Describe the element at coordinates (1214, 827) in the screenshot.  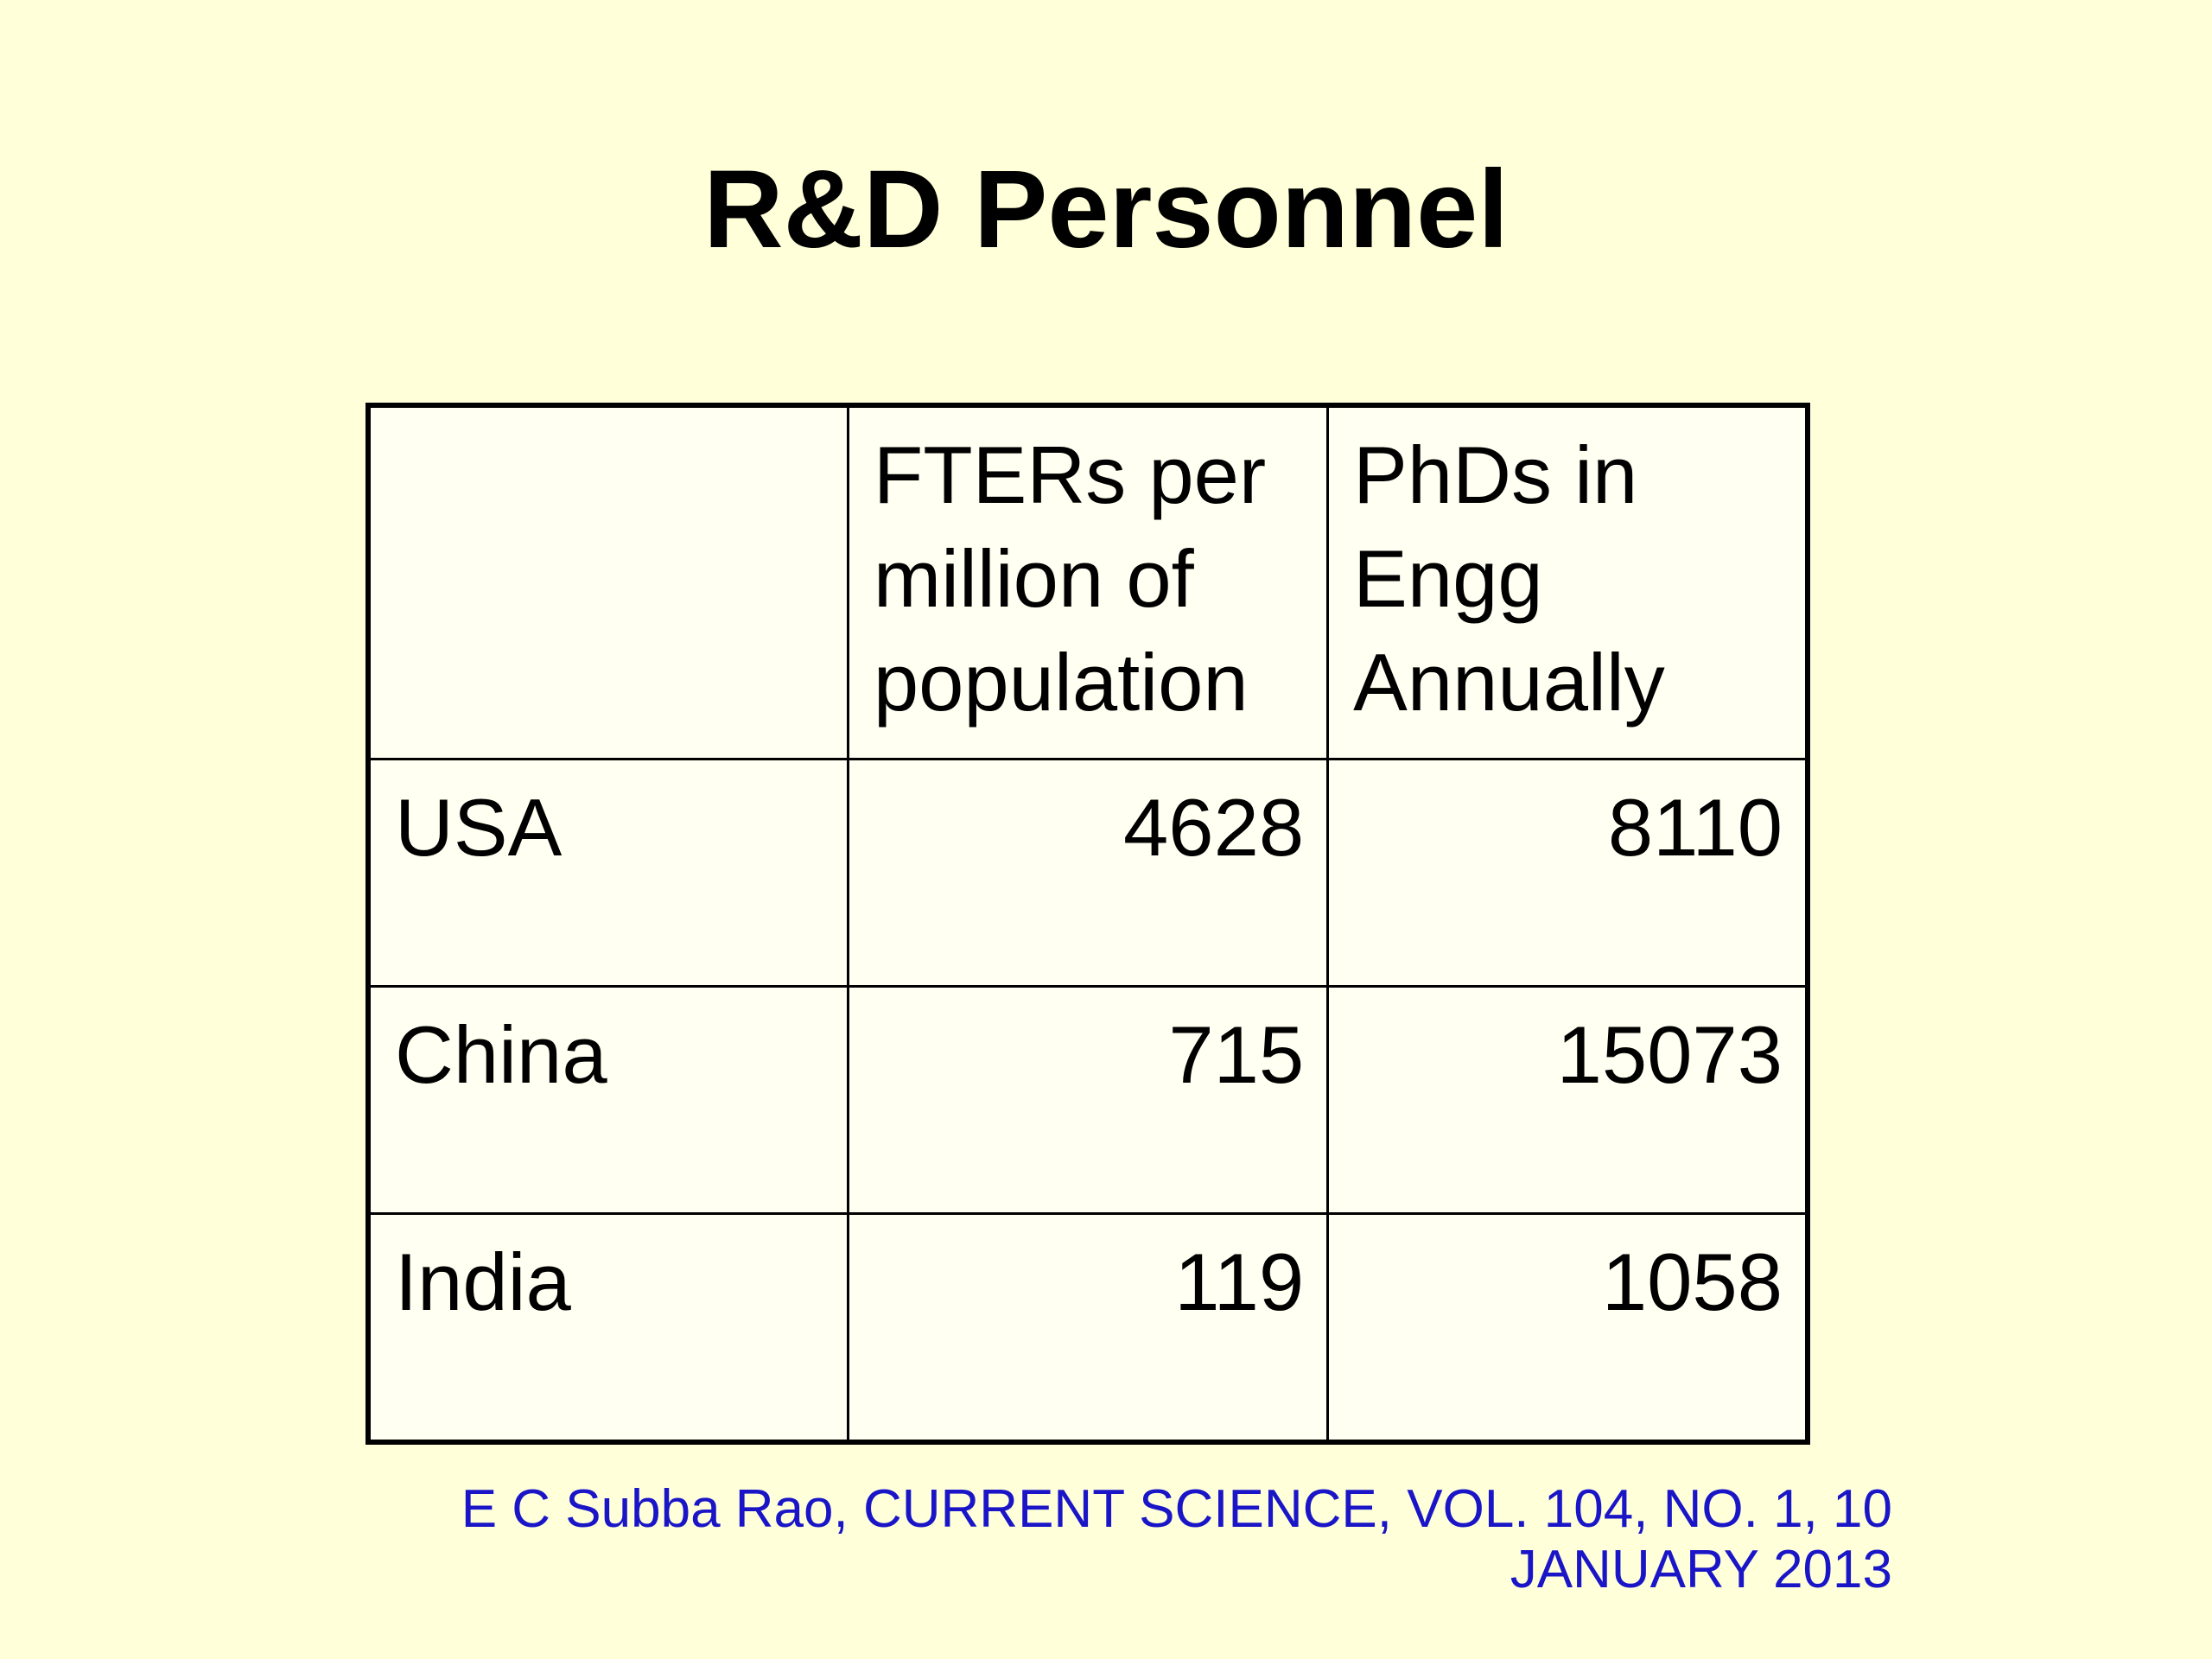
I see `fters-value: 4628` at that location.